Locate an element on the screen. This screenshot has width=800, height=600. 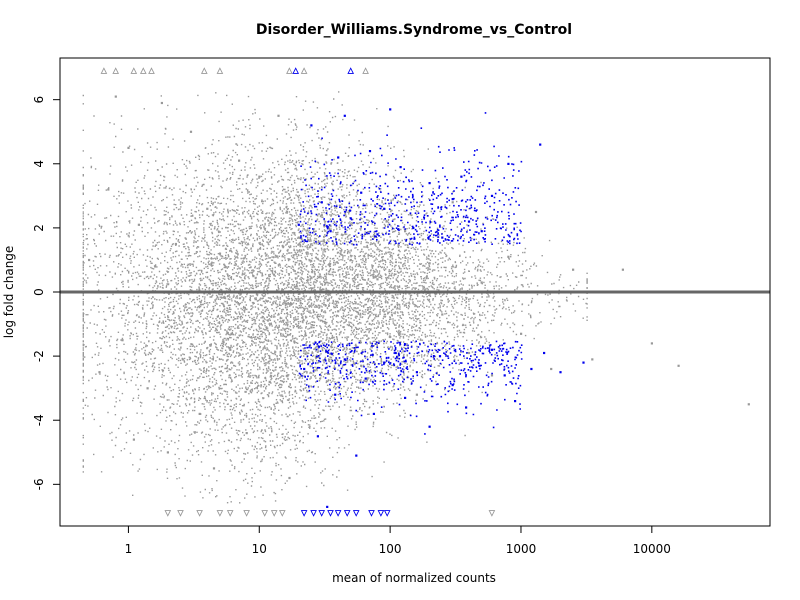
x-tick-label: 1000 is located at coordinates (521, 549).